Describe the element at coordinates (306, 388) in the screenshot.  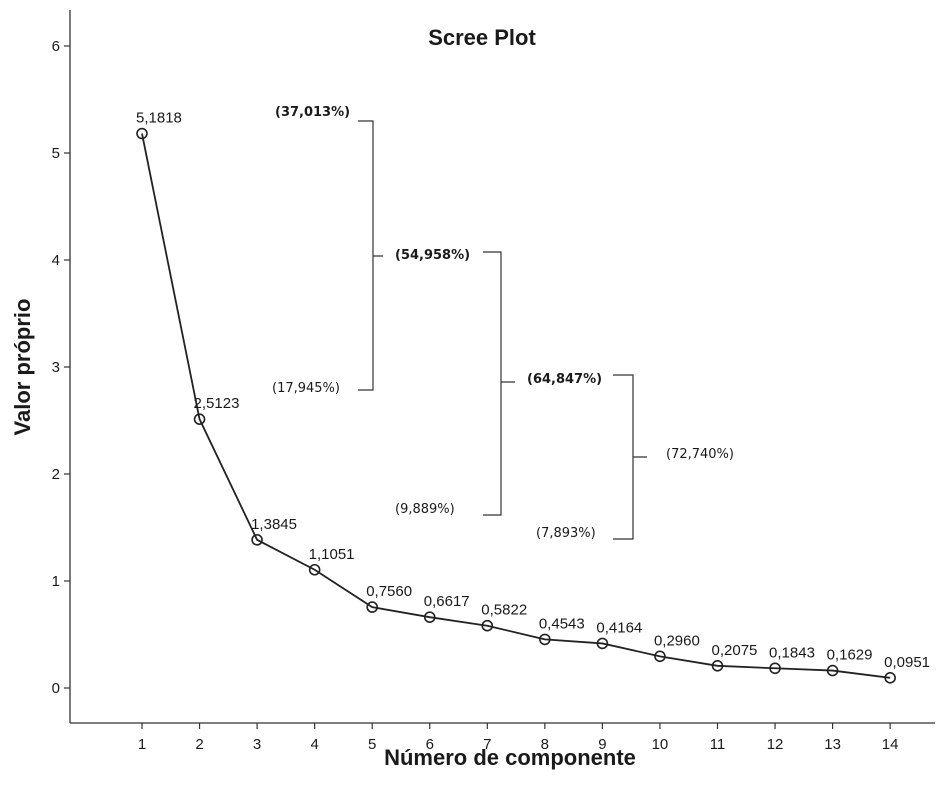
I see `annotation-variance-2: (17,945%)` at that location.